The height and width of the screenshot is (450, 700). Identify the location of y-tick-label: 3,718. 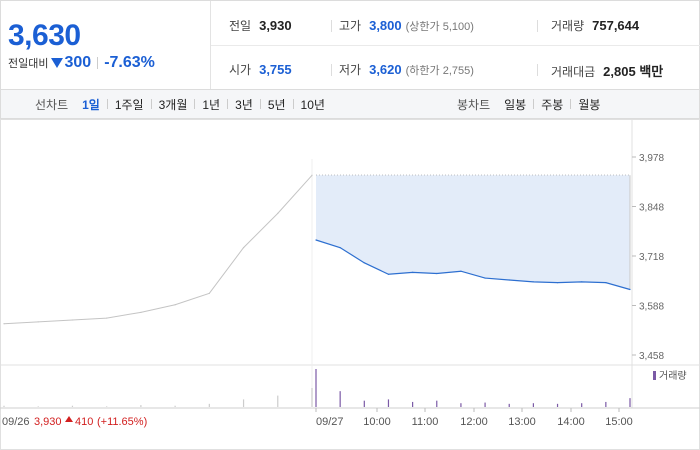
(651, 257).